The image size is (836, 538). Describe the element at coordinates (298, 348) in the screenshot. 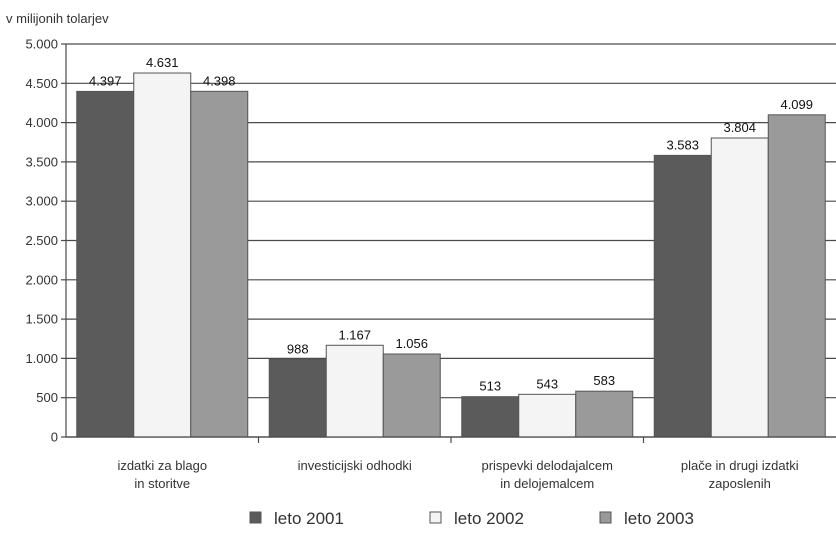

I see `data-label: 988` at that location.